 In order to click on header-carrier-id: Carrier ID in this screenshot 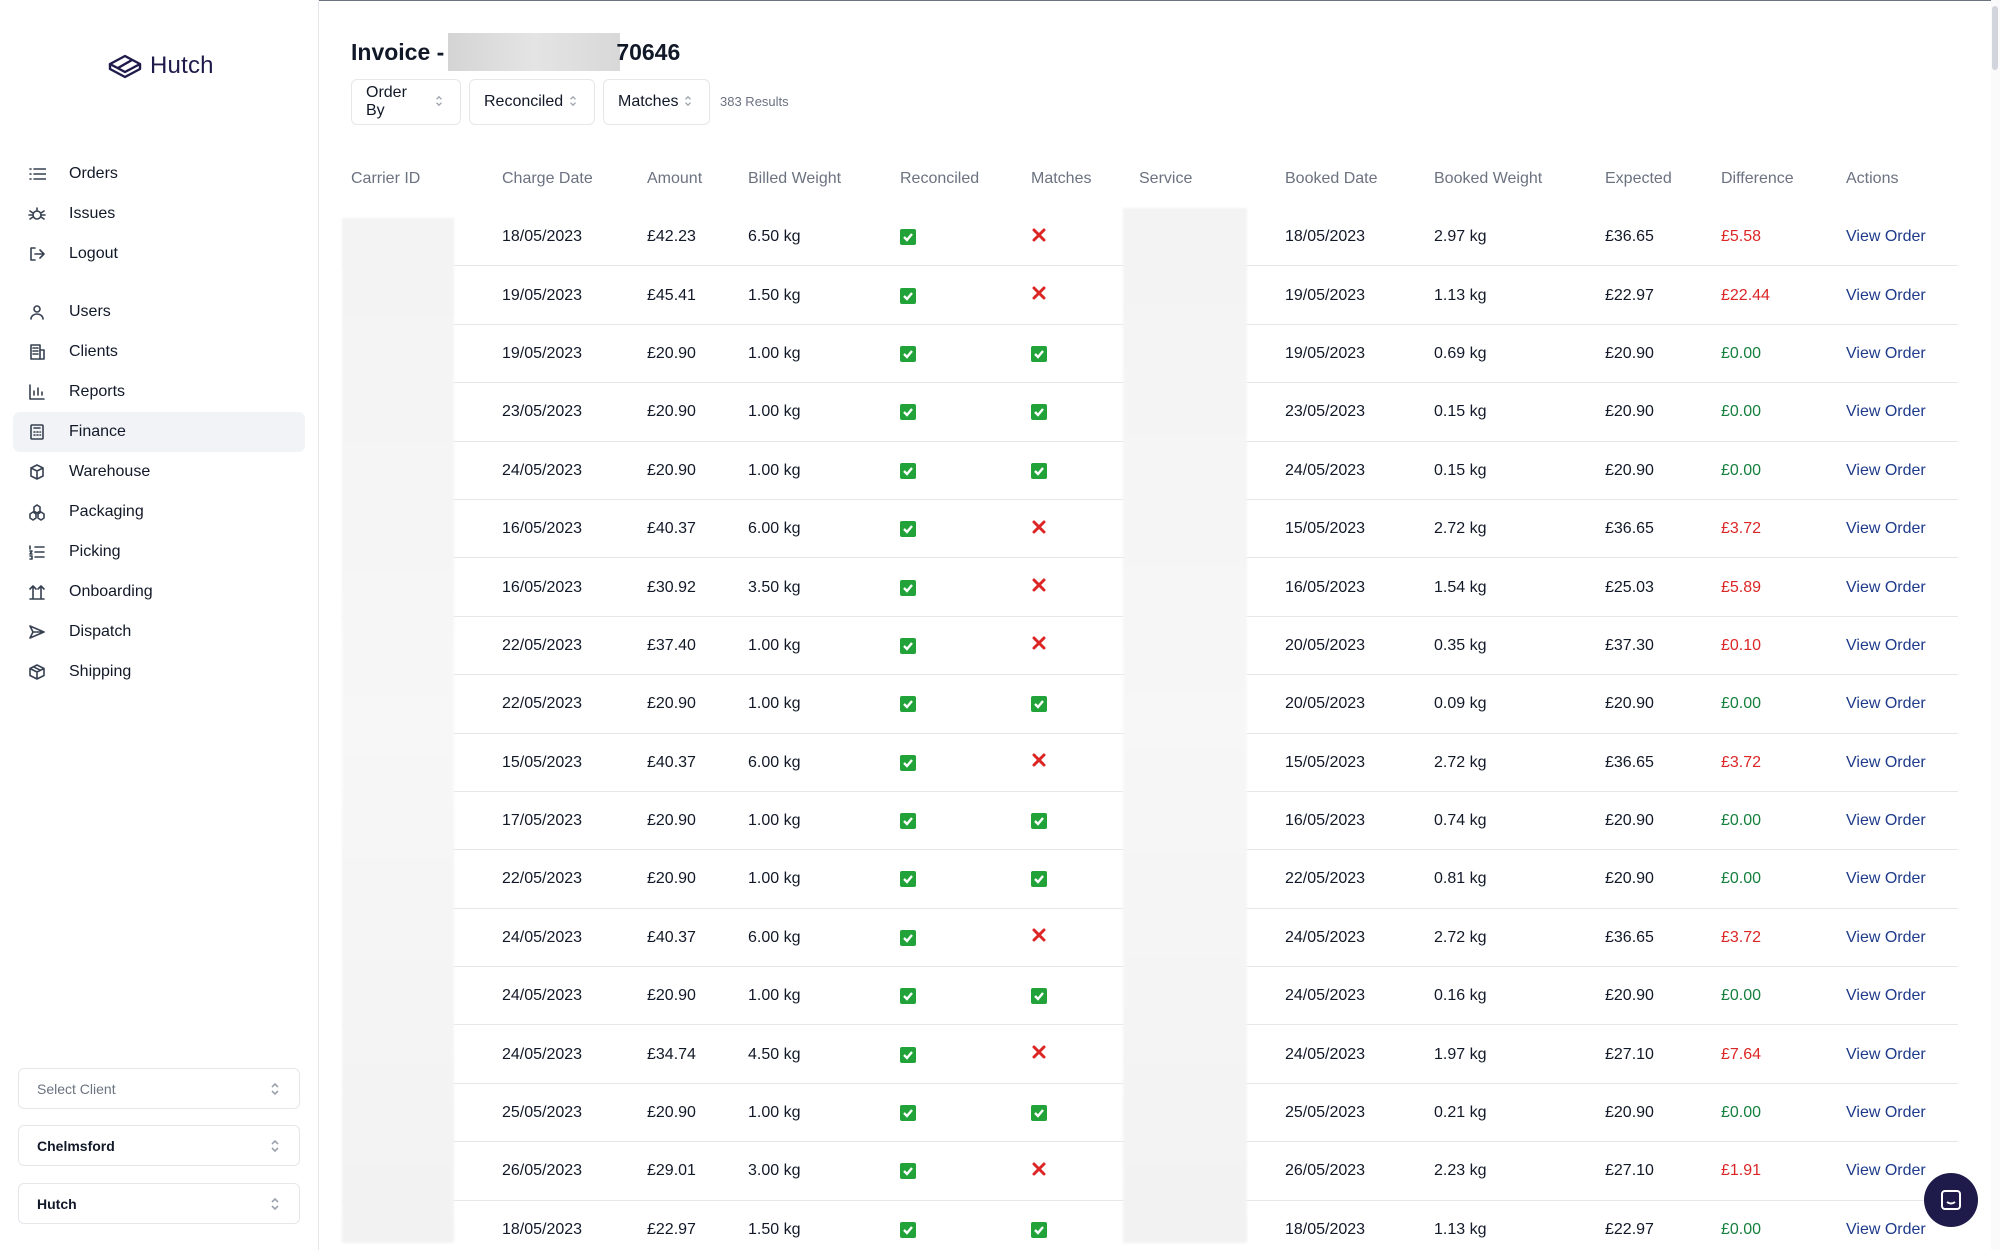, I will do `click(386, 178)`.